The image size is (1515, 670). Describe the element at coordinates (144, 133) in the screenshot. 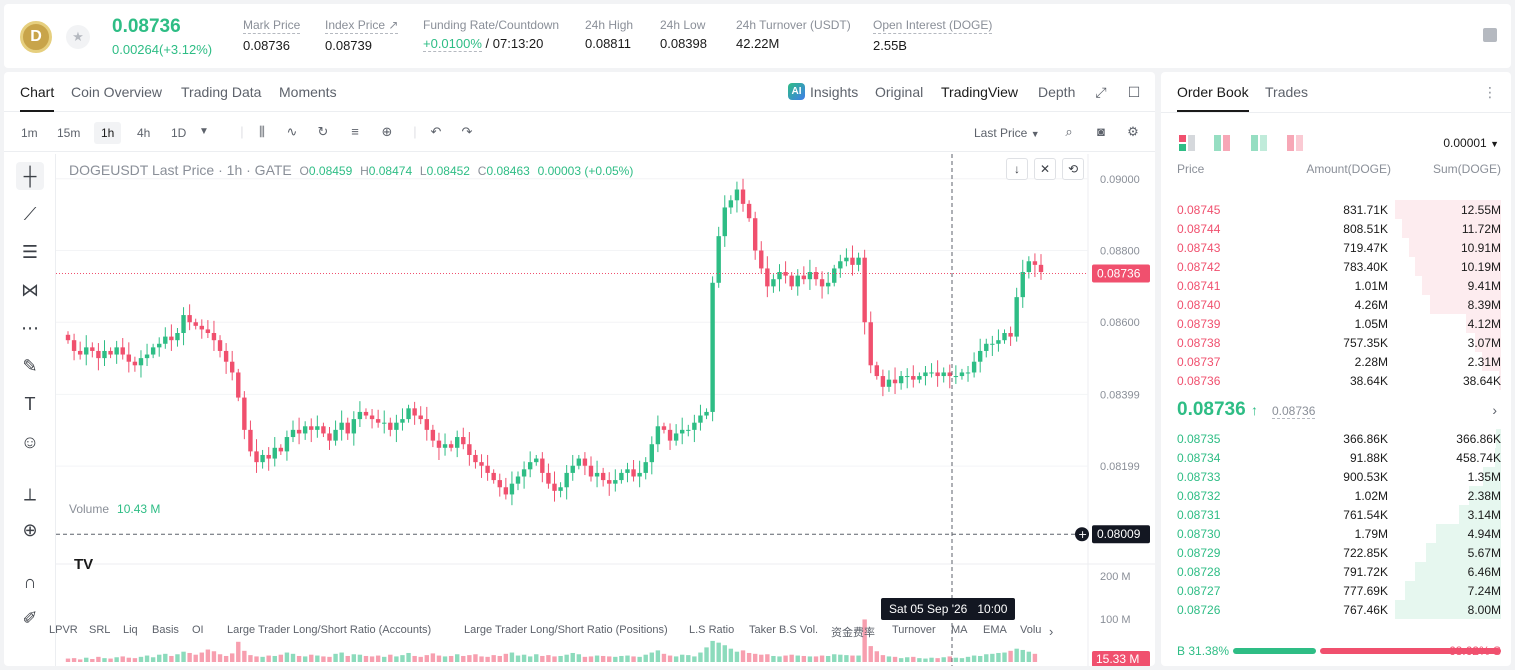

I see `timeframe-4h: 4h` at that location.